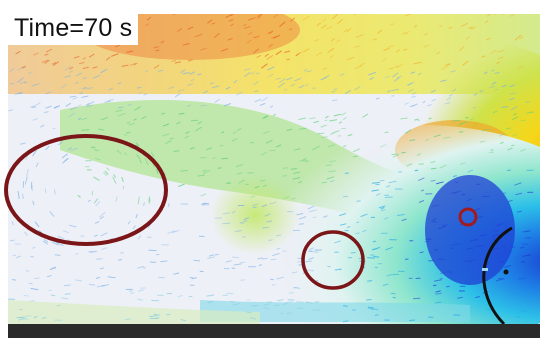 This screenshot has width=540, height=338. I want to click on near-body-circle, so click(468, 217).